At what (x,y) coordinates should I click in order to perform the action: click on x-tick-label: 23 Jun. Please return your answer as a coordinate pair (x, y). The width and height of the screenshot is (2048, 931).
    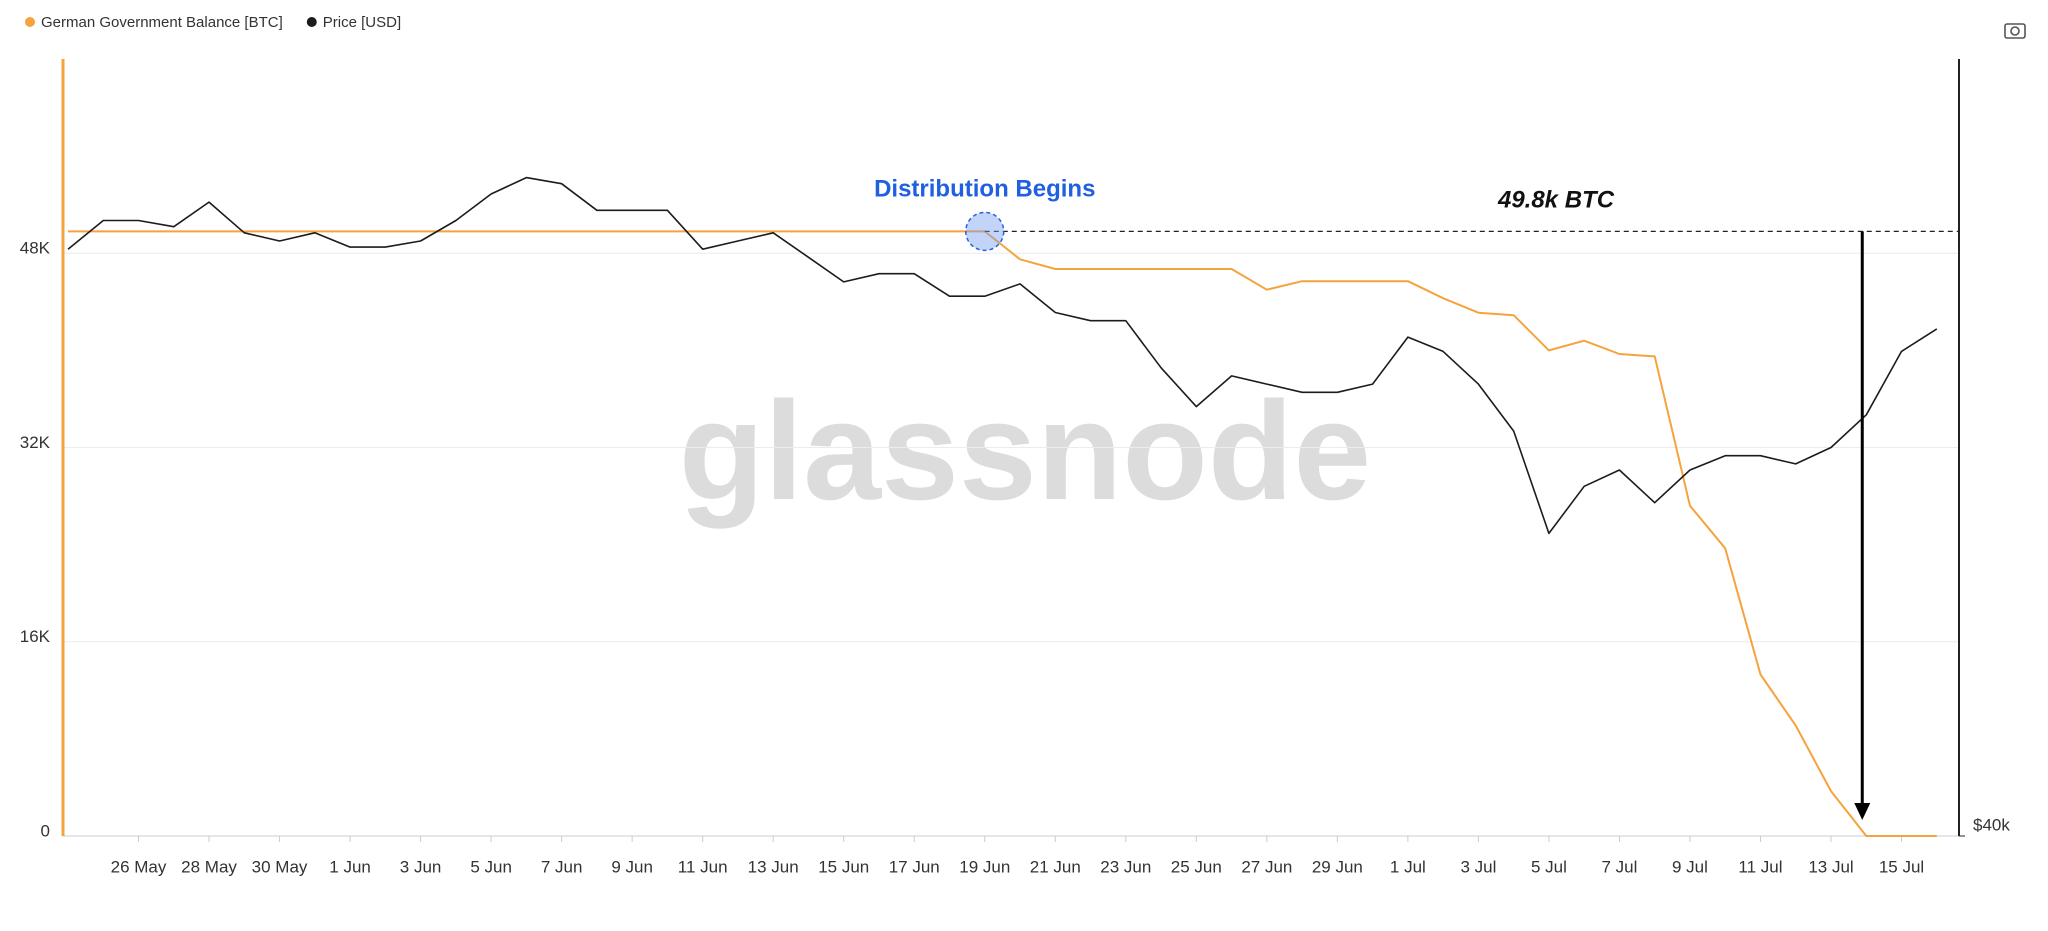
    Looking at the image, I should click on (1125, 866).